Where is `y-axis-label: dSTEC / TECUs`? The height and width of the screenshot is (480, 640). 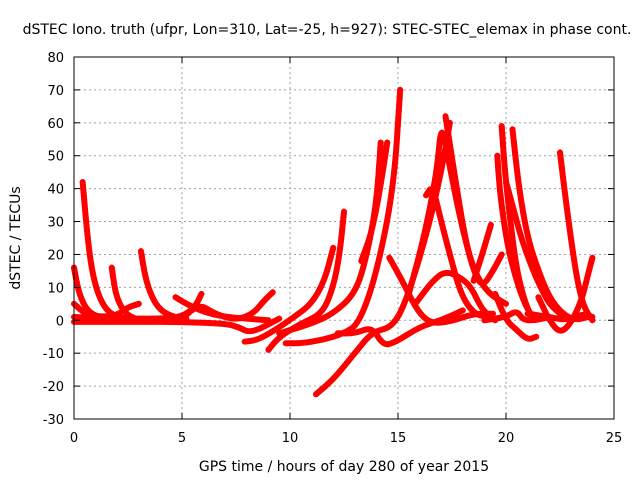
y-axis-label: dSTEC / TECUs is located at coordinates (16, 237).